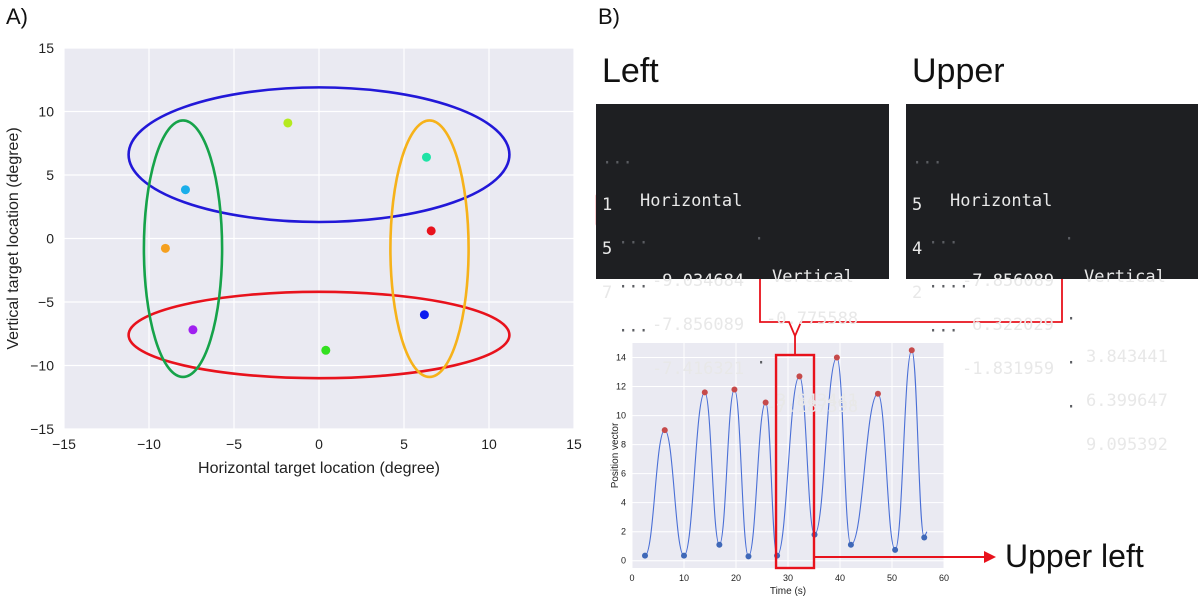 The width and height of the screenshot is (1200, 599). I want to click on left-table-row: 1 ··· -9.034684 -0.775588, so click(742, 238).